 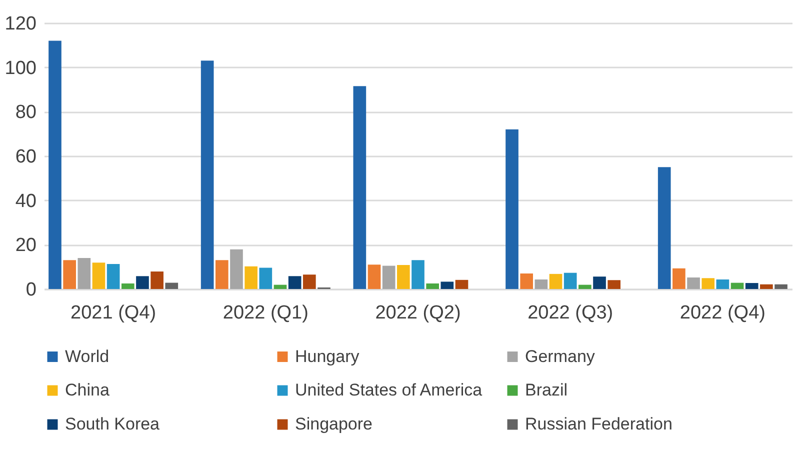 I want to click on legend-label: Brazil, so click(x=546, y=390).